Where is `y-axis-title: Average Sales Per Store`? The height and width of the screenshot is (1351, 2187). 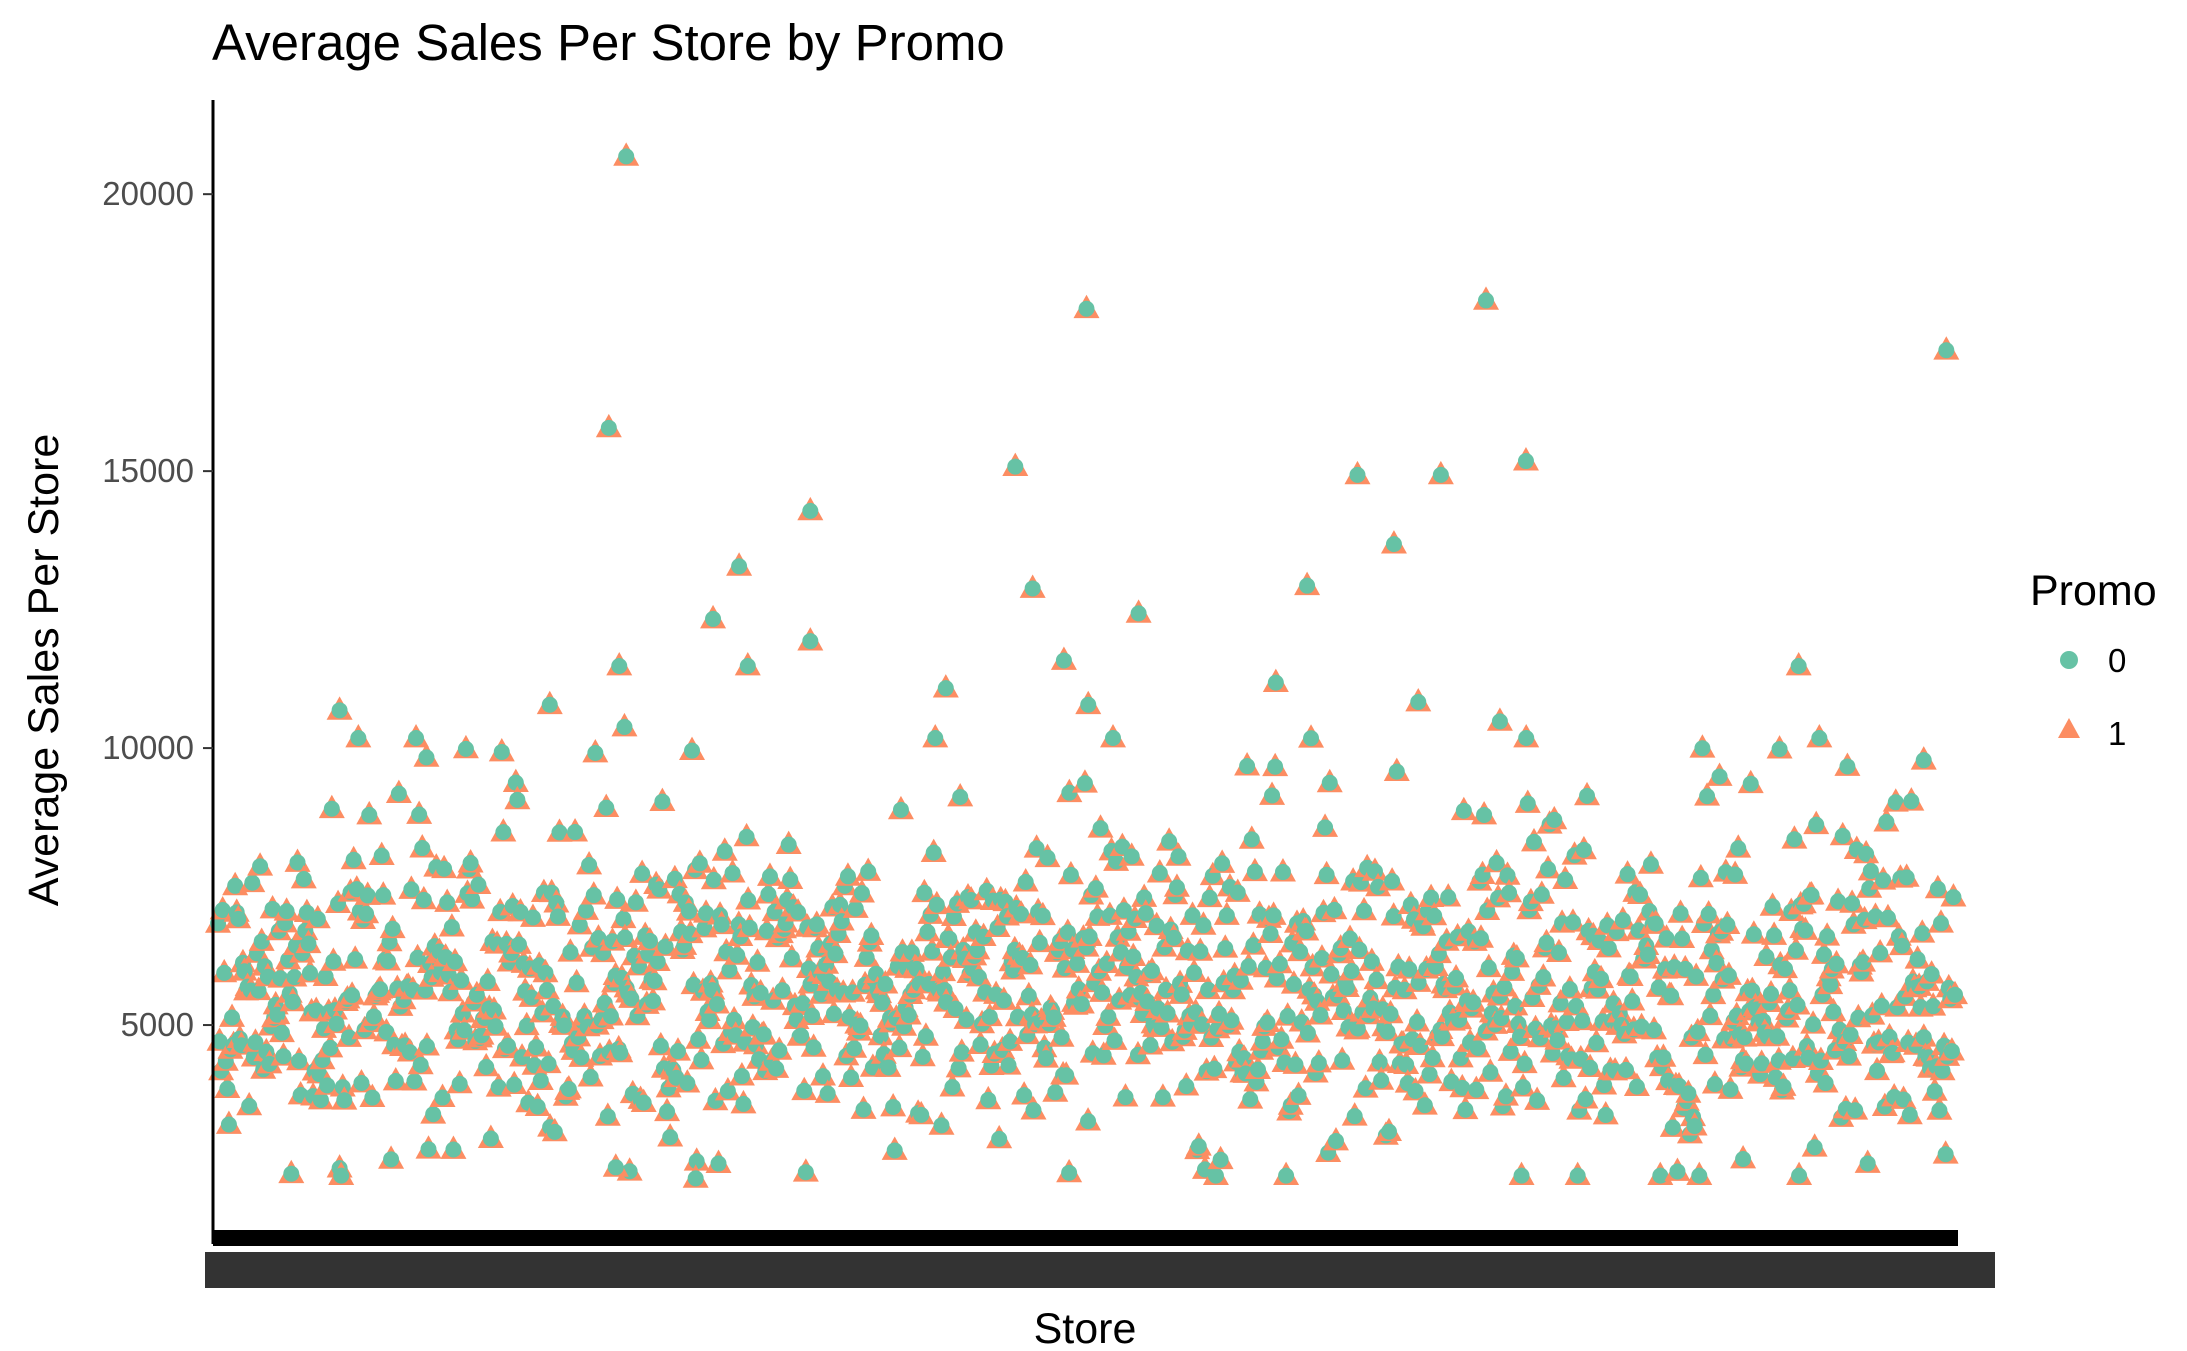
y-axis-title: Average Sales Per Store is located at coordinates (44, 670).